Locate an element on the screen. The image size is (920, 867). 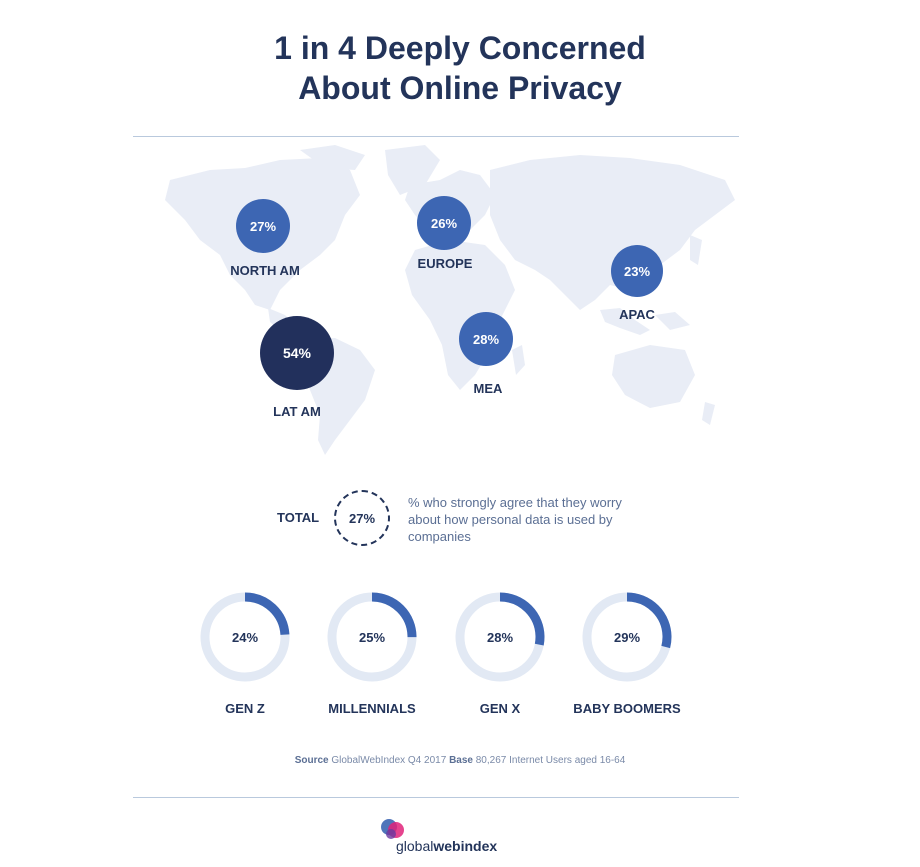
logo-text-bold: webindex is located at coordinates (465, 846).